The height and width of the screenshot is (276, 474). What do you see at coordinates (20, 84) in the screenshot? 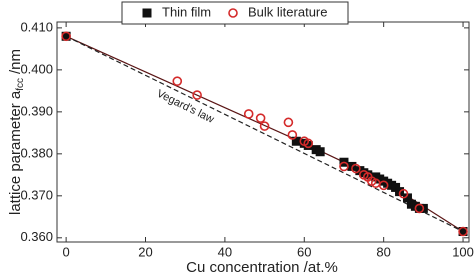
I see `y-label-sub: fcc` at bounding box center [20, 84].